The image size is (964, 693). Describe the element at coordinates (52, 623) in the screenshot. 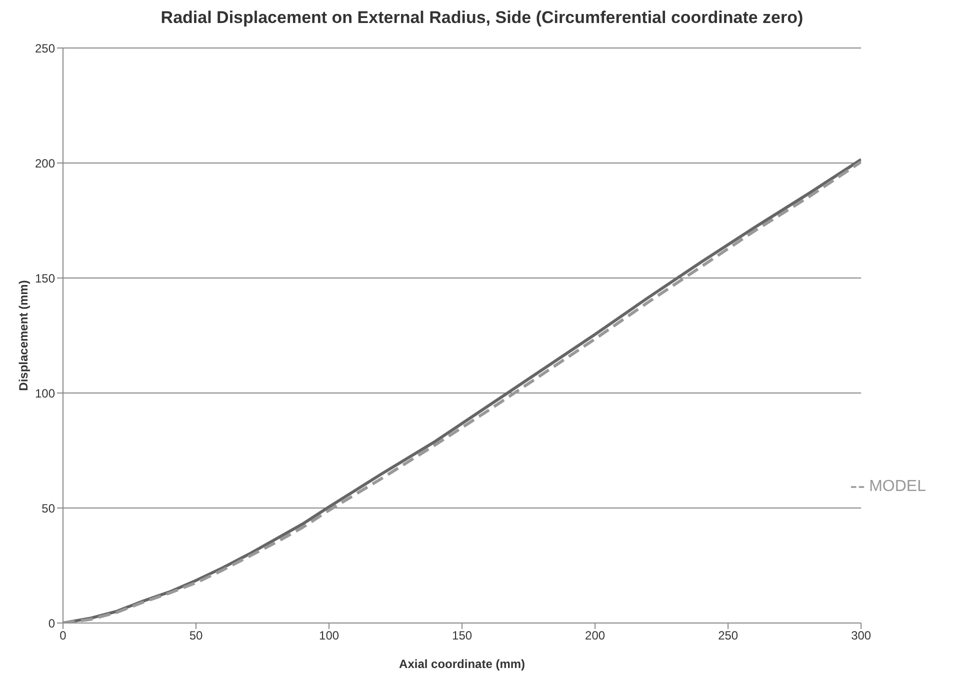

I see `y-tick-label: 0` at that location.